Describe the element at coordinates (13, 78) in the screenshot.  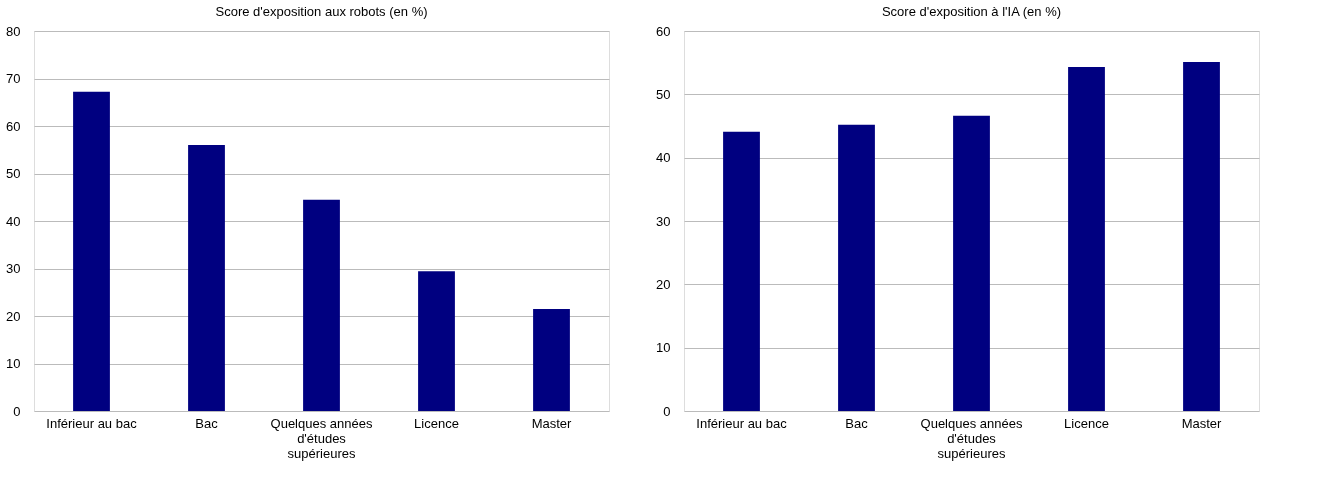
I see `y-tick-label: 70` at that location.